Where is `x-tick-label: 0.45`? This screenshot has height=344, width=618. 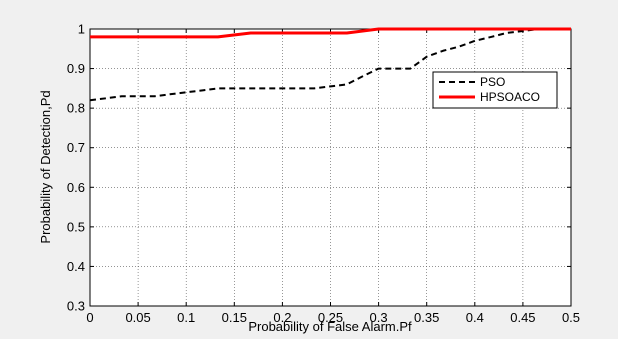
x-tick-label: 0.45 is located at coordinates (522, 317).